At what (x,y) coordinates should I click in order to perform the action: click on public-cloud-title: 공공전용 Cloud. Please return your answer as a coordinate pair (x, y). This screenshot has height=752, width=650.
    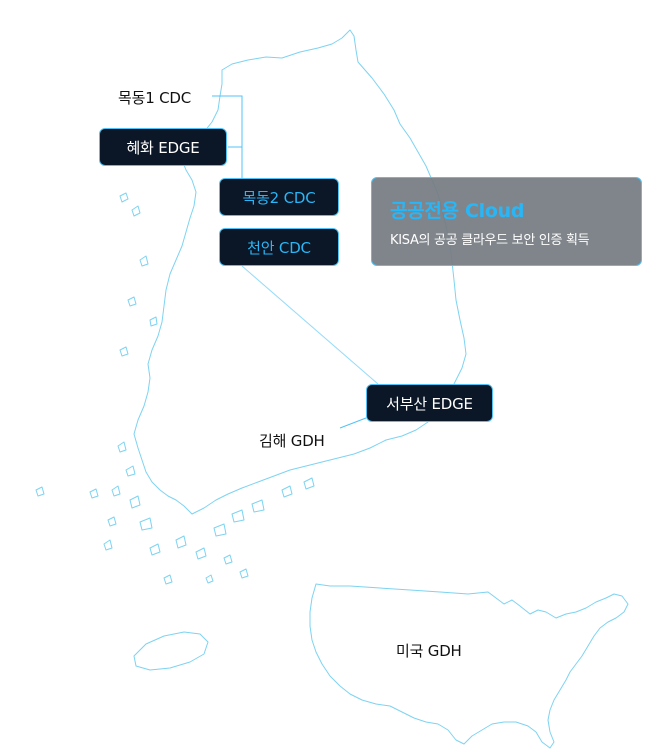
    Looking at the image, I should click on (457, 211).